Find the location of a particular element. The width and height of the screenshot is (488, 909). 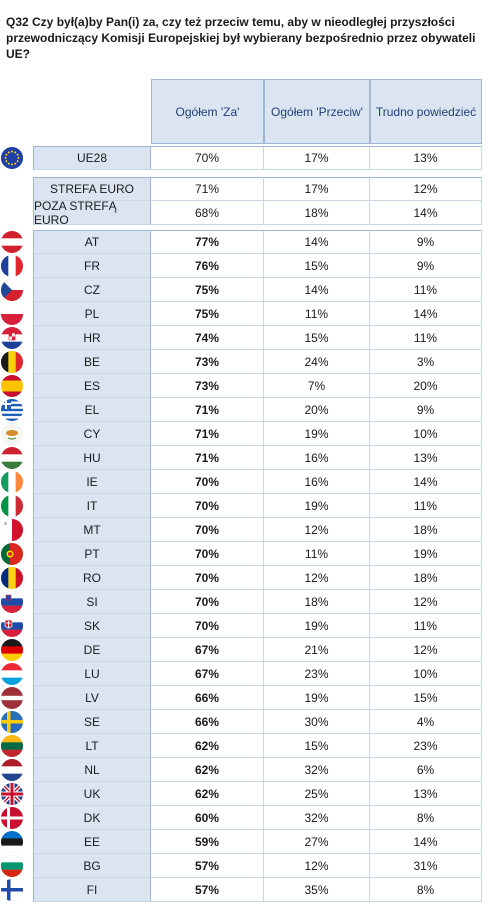

row-label: EE is located at coordinates (92, 842).